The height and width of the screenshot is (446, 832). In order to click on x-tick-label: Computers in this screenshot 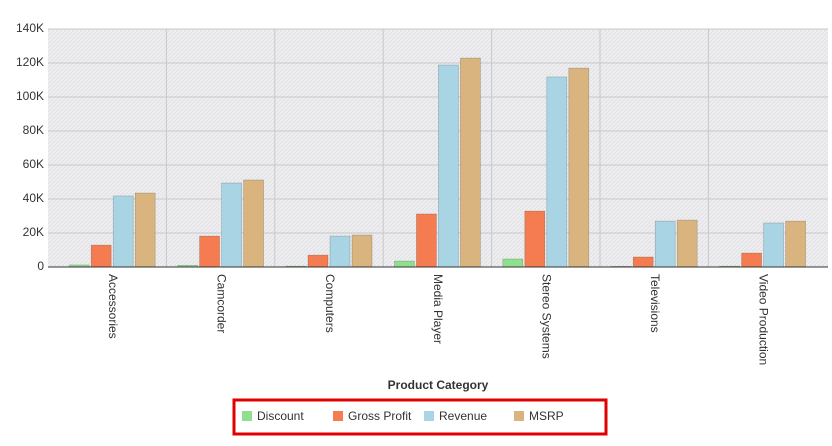, I will do `click(330, 303)`.